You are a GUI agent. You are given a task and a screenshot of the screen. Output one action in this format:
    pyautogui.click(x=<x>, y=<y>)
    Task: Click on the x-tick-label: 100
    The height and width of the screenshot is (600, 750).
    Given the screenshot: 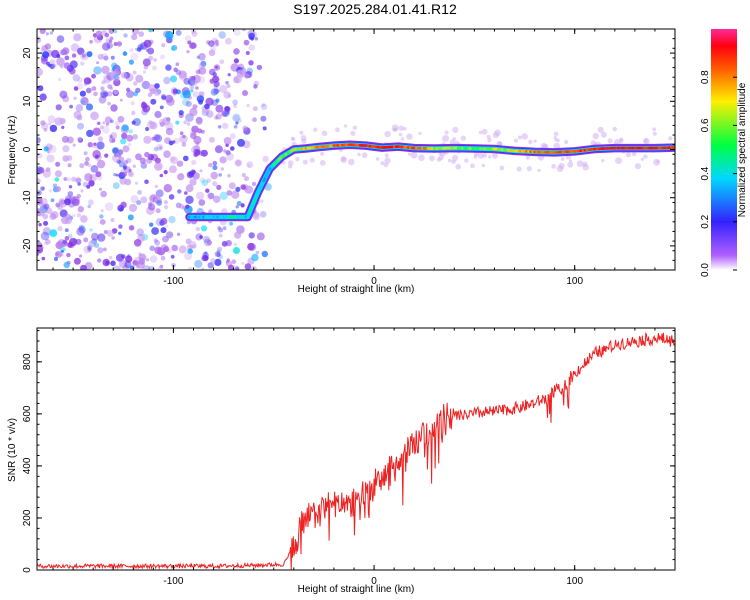 What is the action you would take?
    pyautogui.click(x=574, y=581)
    